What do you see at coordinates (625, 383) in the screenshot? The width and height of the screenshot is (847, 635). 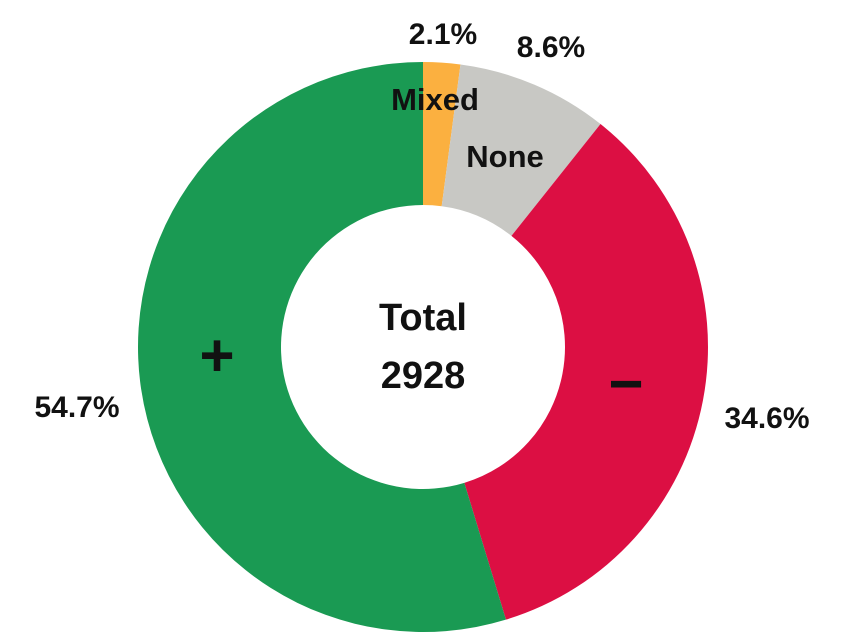 I see `slice-label-negative: −` at bounding box center [625, 383].